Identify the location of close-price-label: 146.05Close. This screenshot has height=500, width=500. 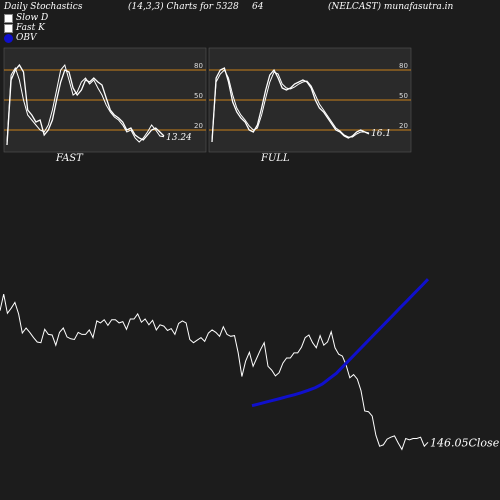
(465, 442).